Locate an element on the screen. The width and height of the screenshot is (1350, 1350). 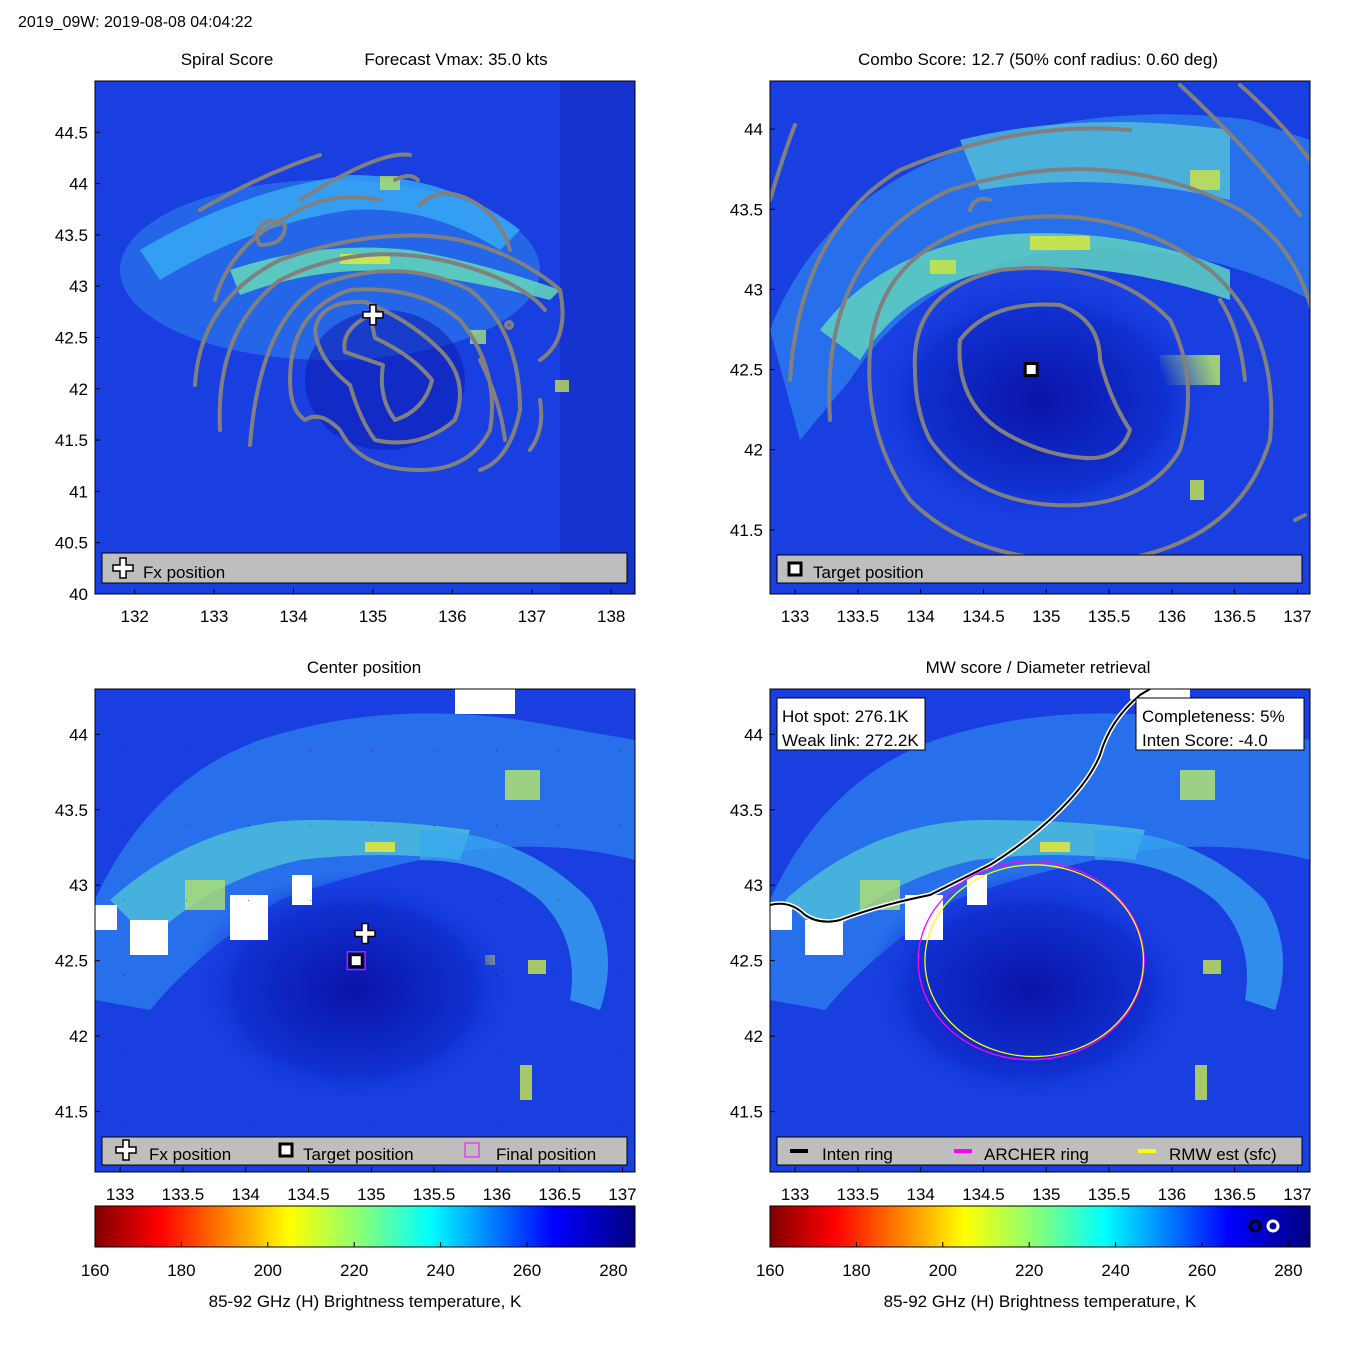
spiral-fx-marker is located at coordinates (373, 315).